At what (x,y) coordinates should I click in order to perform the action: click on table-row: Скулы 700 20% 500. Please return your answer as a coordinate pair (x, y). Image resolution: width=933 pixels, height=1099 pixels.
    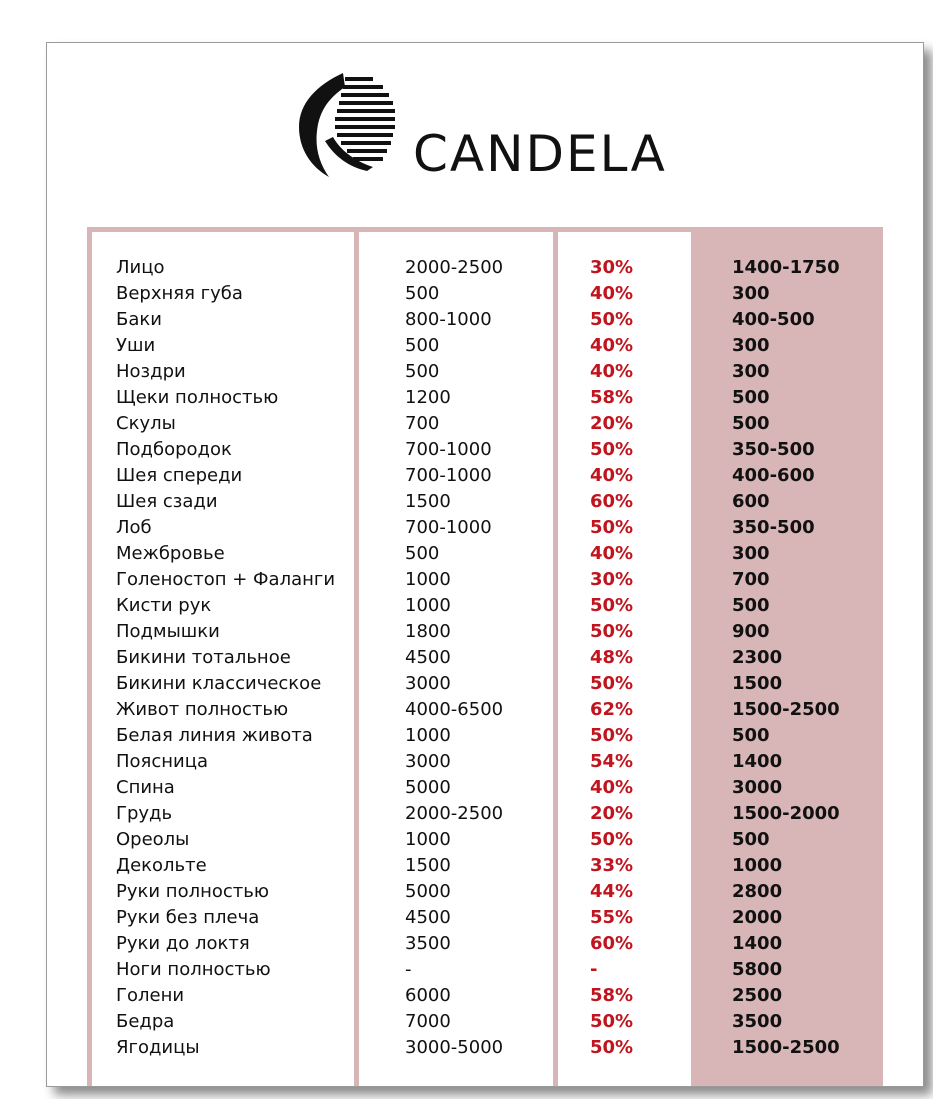
    Looking at the image, I should click on (485, 424).